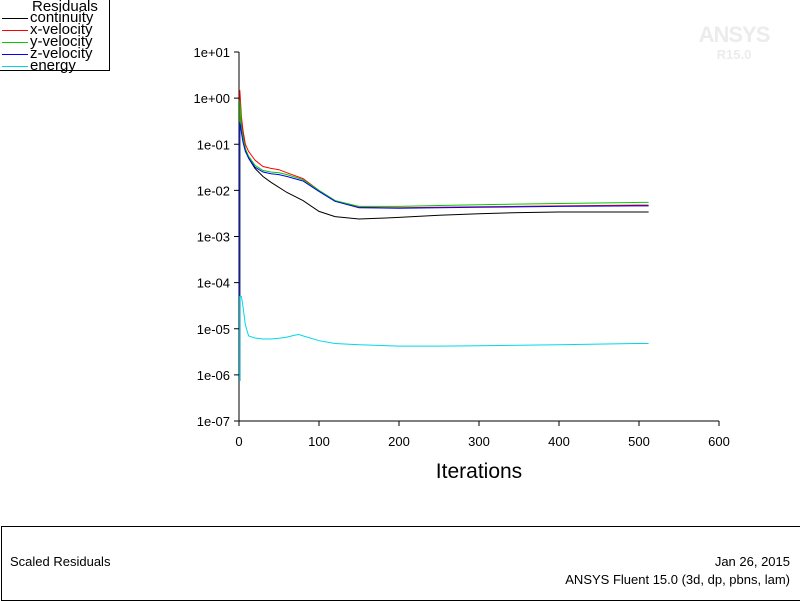 This screenshot has width=800, height=601. I want to click on legend-item-continuity: continuity, so click(54, 17).